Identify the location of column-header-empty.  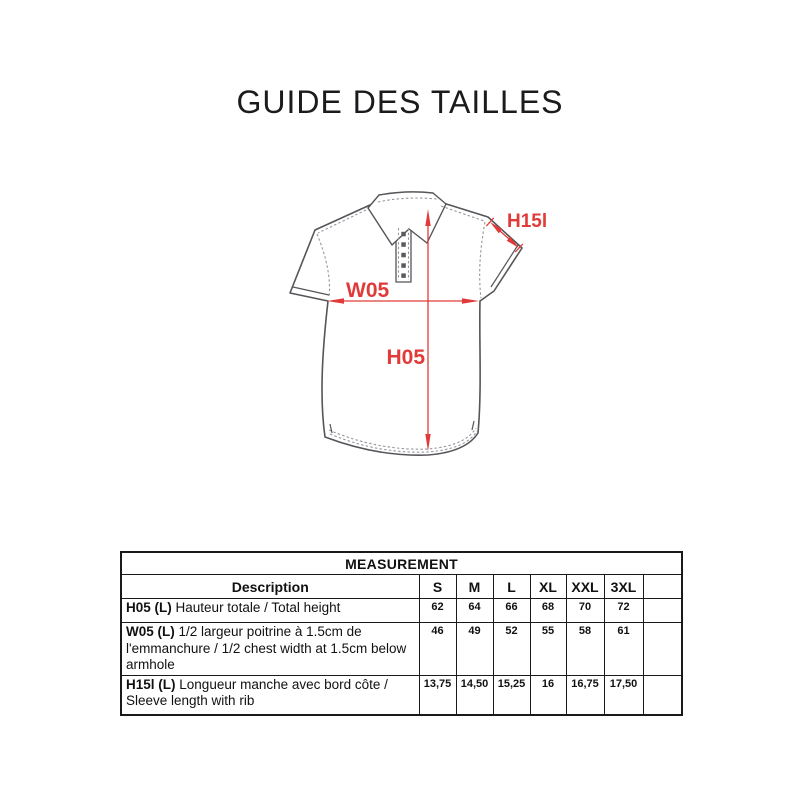
(662, 586).